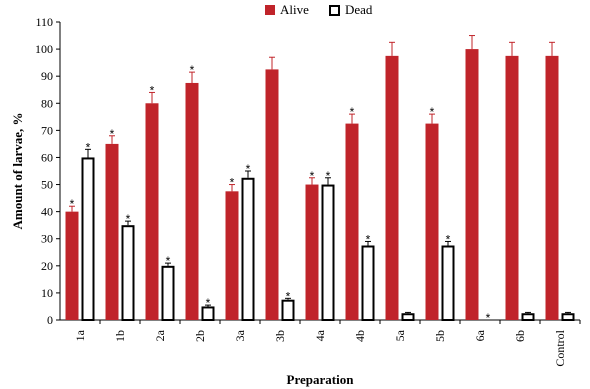 The width and height of the screenshot is (590, 389). What do you see at coordinates (47, 157) in the screenshot?
I see `y-tick-label: 60` at bounding box center [47, 157].